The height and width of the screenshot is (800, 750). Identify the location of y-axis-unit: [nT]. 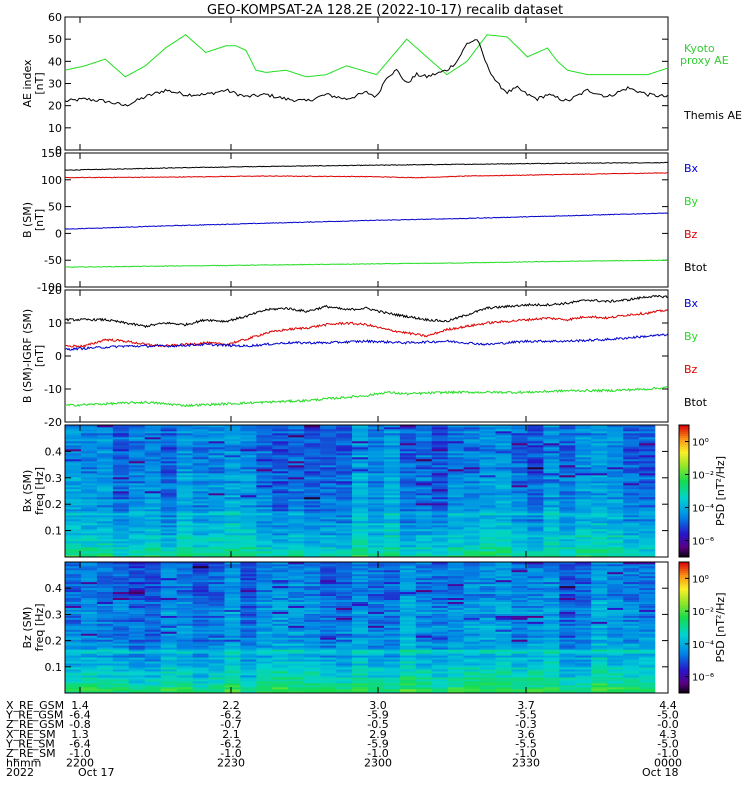
(39, 220).